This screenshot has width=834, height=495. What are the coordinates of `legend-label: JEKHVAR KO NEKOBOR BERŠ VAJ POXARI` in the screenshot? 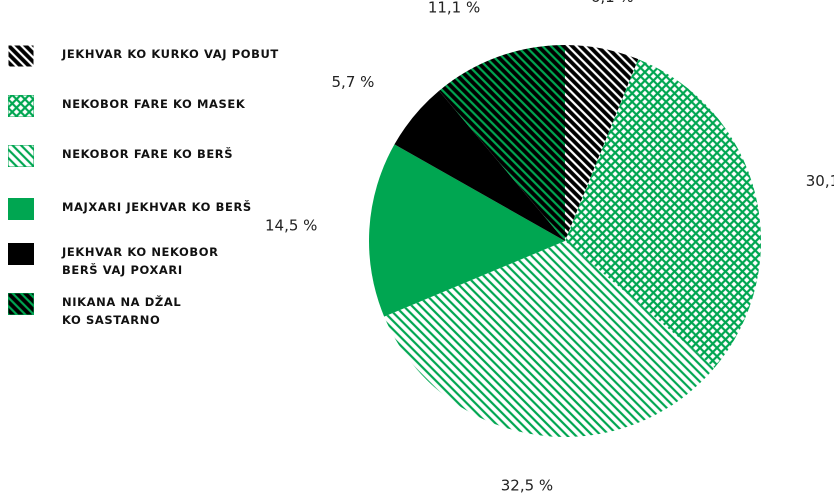 It's located at (140, 261).